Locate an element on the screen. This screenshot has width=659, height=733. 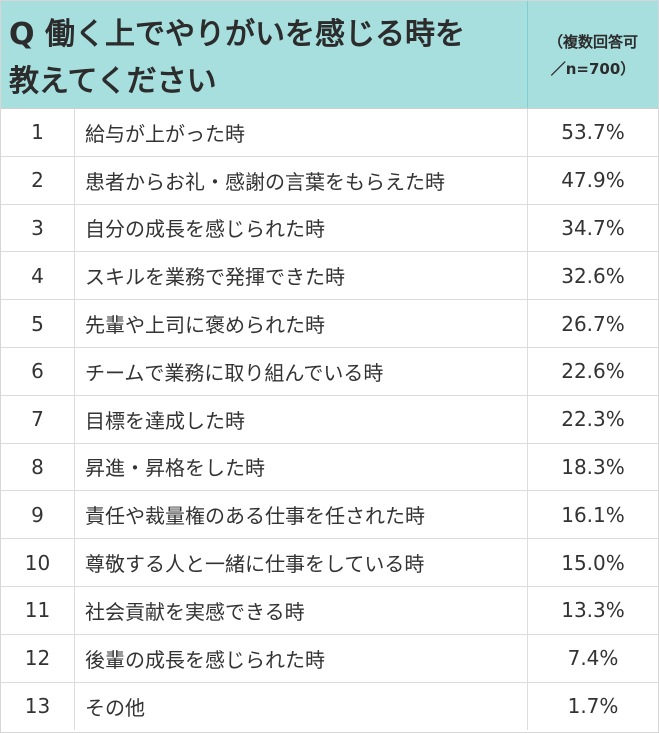
percentage-cell: 16.1% is located at coordinates (593, 514).